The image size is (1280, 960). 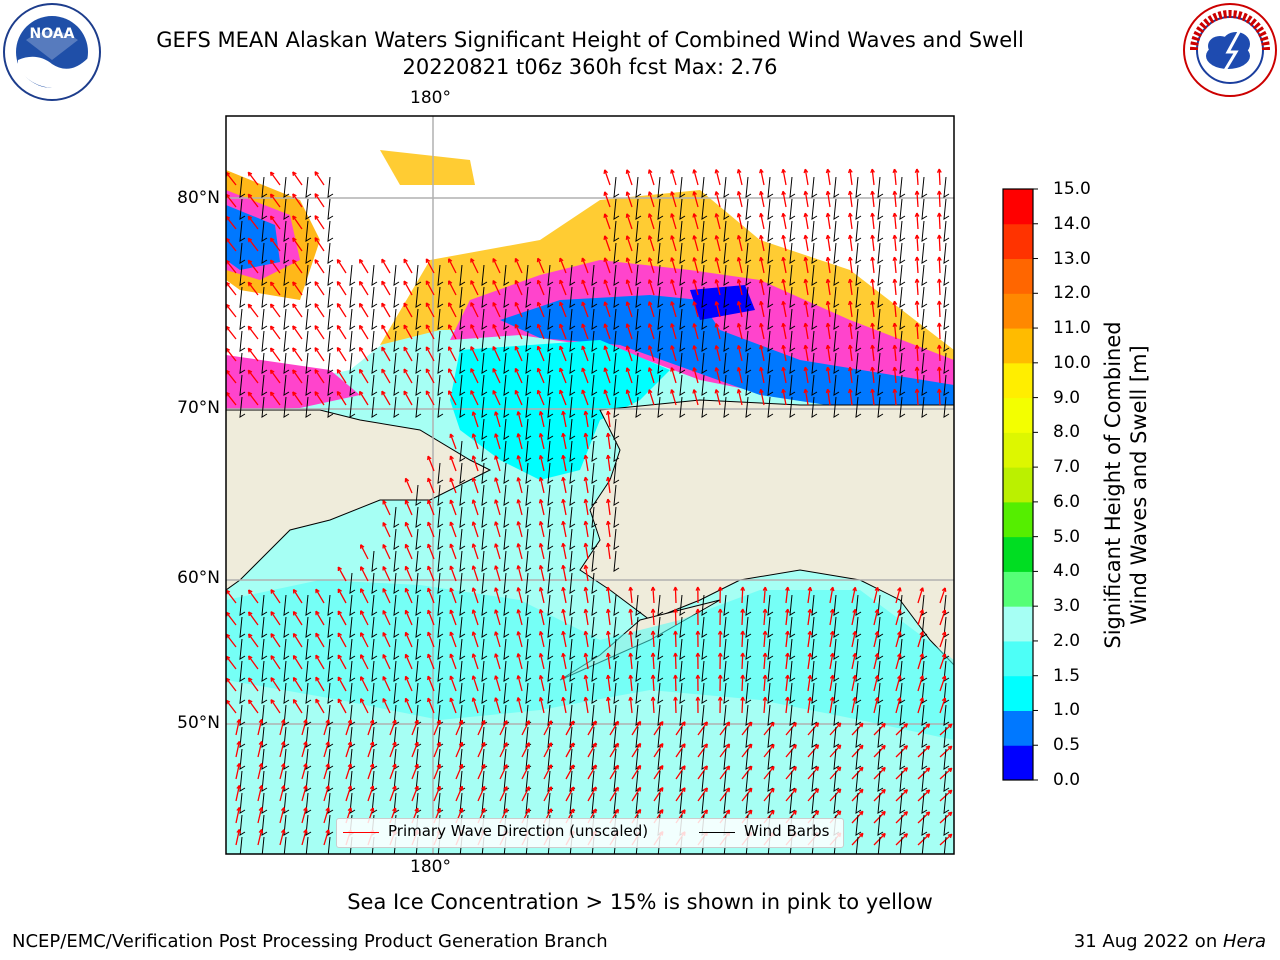 What do you see at coordinates (1067, 432) in the screenshot?
I see `colorbar-tick-label: 8.0` at bounding box center [1067, 432].